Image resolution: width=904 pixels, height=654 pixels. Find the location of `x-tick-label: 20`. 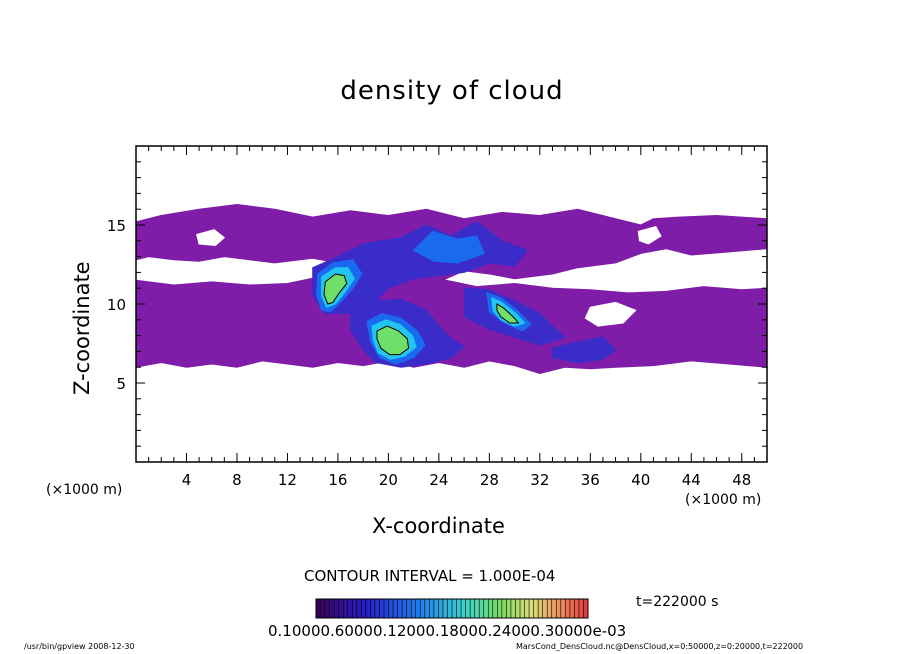

x-tick-label: 20 is located at coordinates (388, 480).